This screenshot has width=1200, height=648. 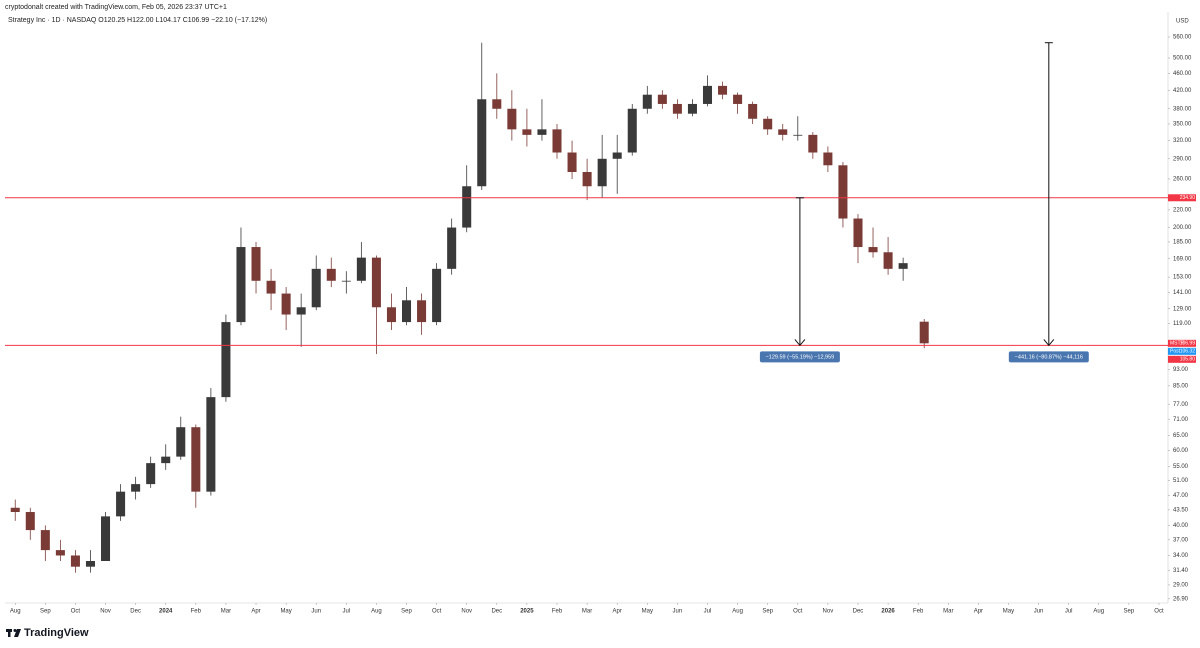 I want to click on brand-logo, so click(x=13, y=633).